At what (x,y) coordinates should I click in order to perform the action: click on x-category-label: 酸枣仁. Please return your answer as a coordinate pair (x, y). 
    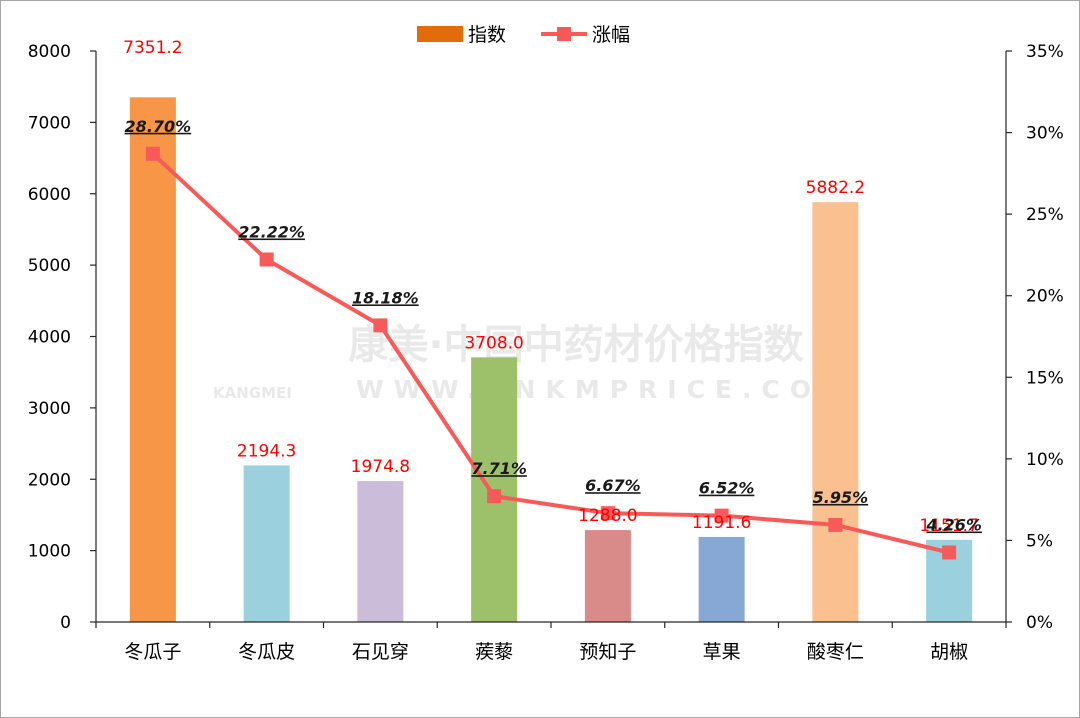
    Looking at the image, I should click on (835, 652).